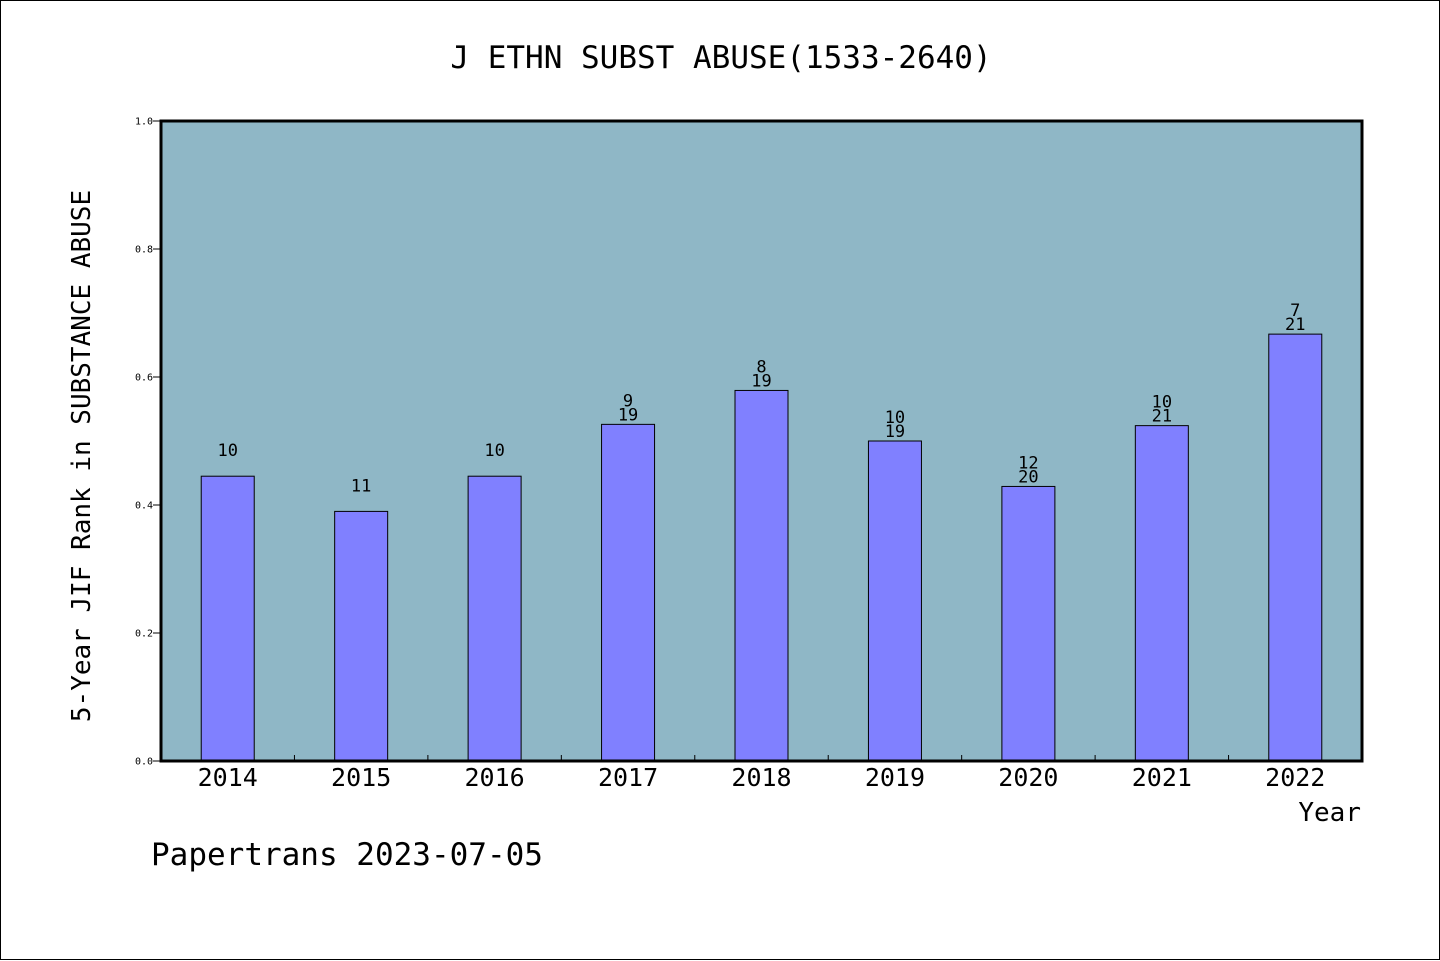 This screenshot has height=961, width=1440. What do you see at coordinates (144, 762) in the screenshot?
I see `y-tick-label: 0.0` at bounding box center [144, 762].